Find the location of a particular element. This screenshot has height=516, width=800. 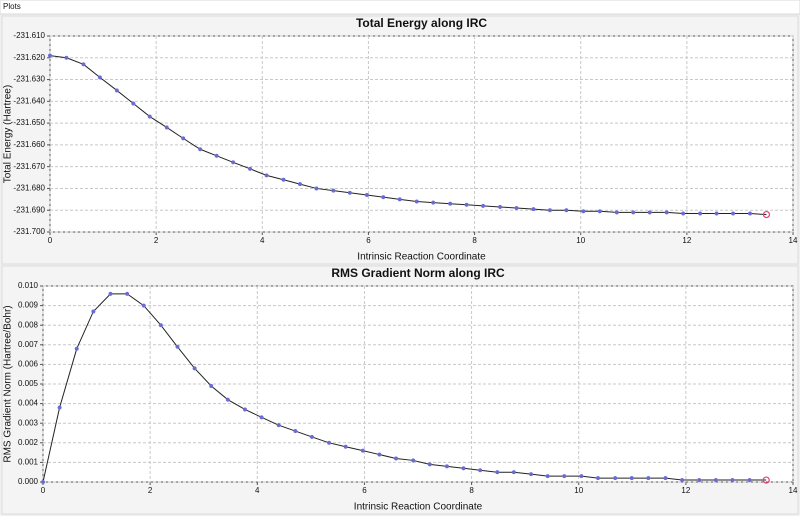

y-tick-label: 0.002 is located at coordinates (28, 442).